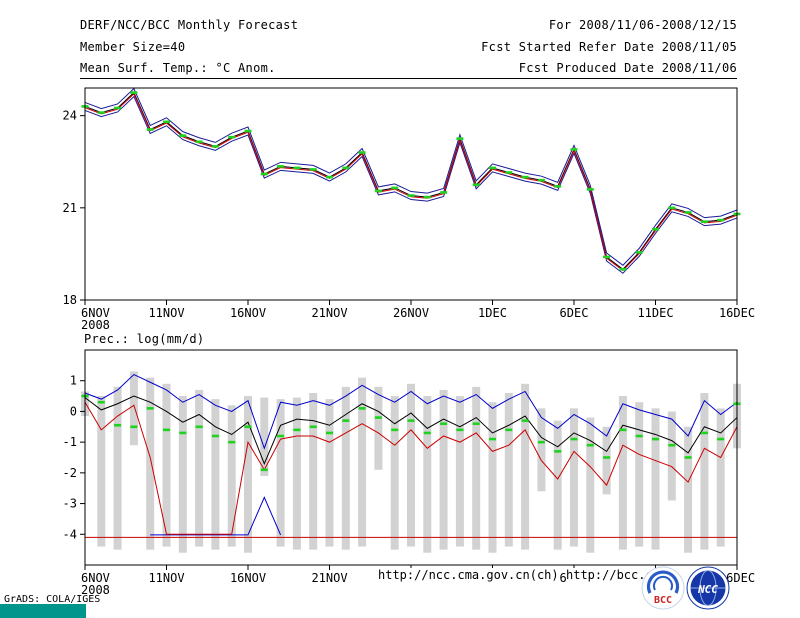  Describe the element at coordinates (411, 313) in the screenshot. I see `x-tick-label: 26NOV` at that location.